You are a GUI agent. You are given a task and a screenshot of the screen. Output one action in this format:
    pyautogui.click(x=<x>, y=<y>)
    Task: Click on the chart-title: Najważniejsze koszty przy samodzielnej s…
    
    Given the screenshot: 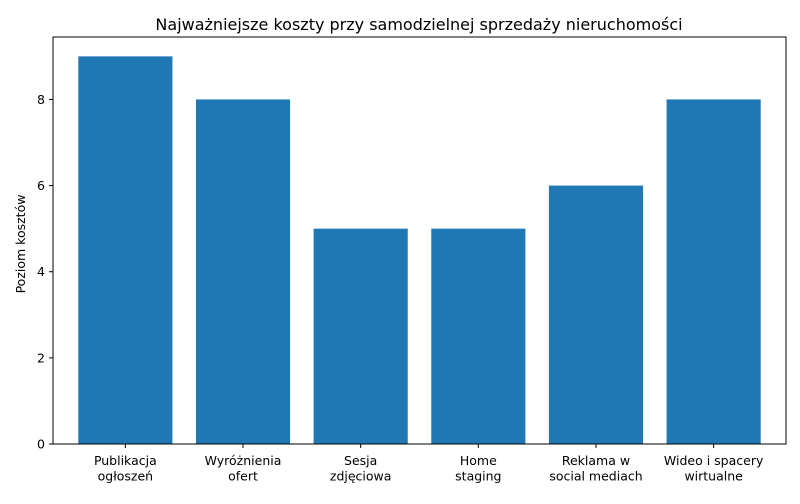 What is the action you would take?
    pyautogui.click(x=418, y=24)
    